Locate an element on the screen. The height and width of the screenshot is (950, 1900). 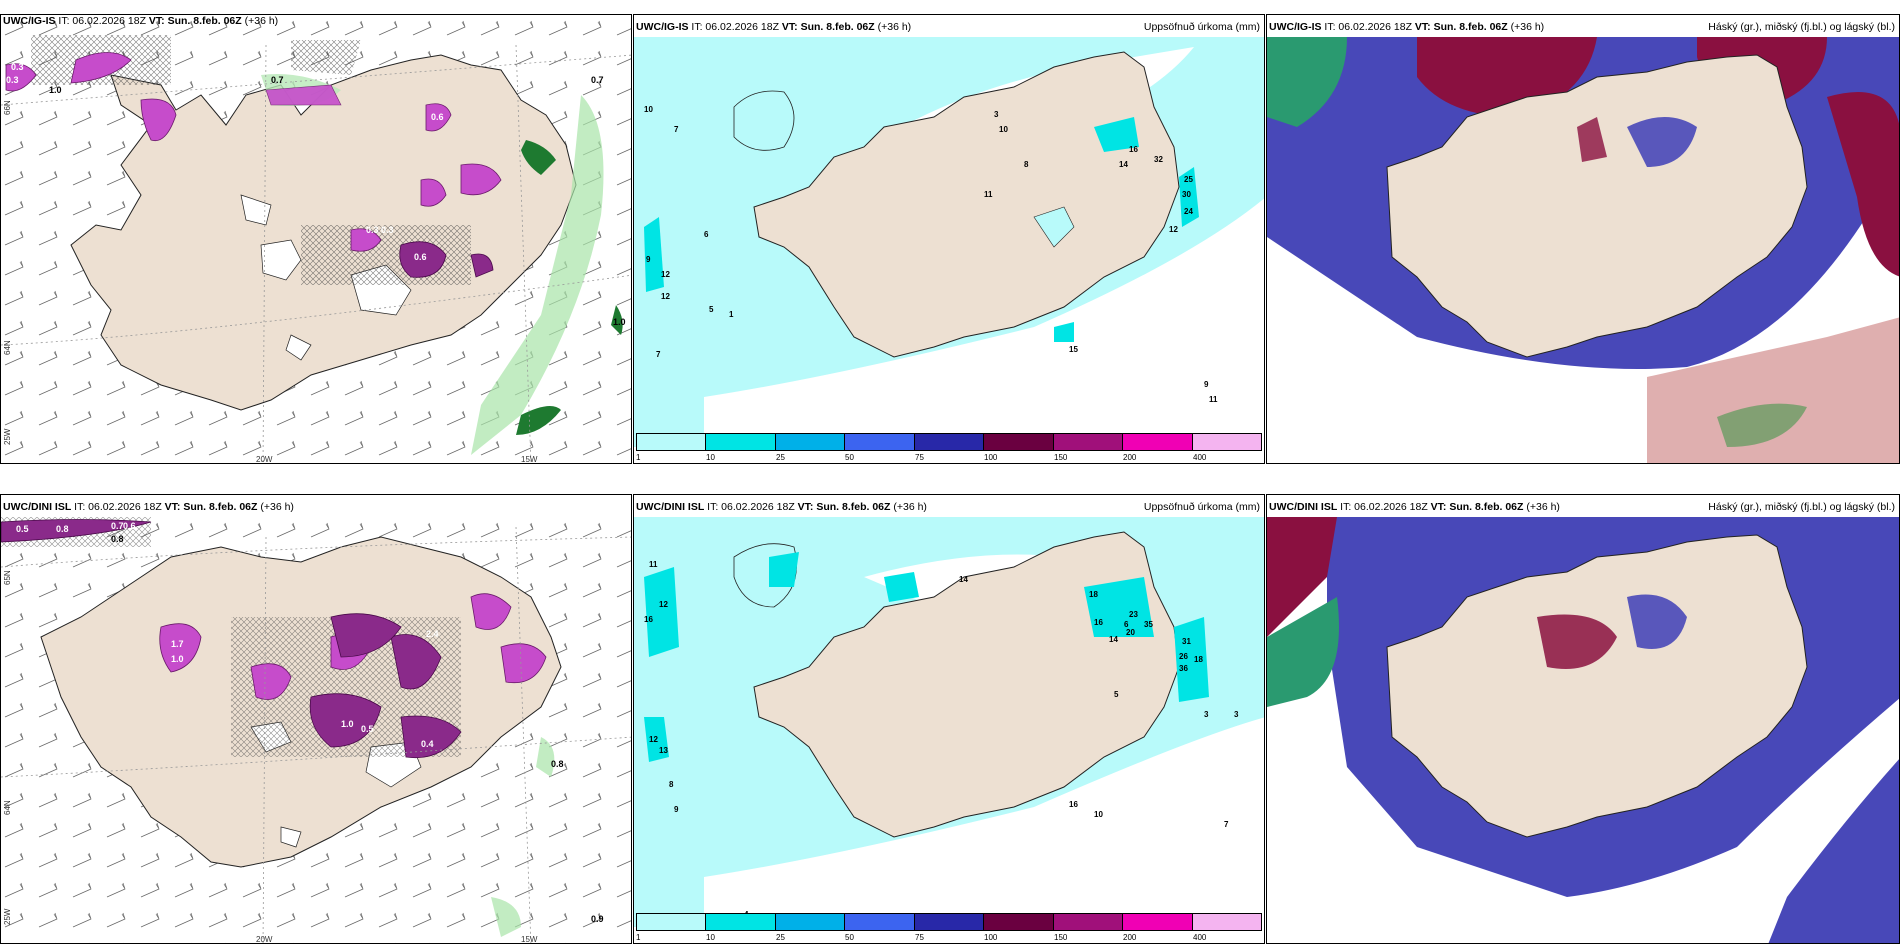
panel-variable: Uppsöfnuð úrkoma (mm) is located at coordinates (1201, 507).